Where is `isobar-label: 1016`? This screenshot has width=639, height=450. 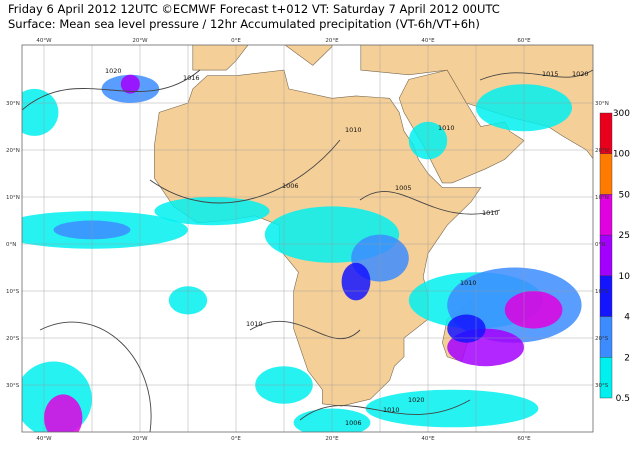 isobar-label: 1016 is located at coordinates (191, 78).